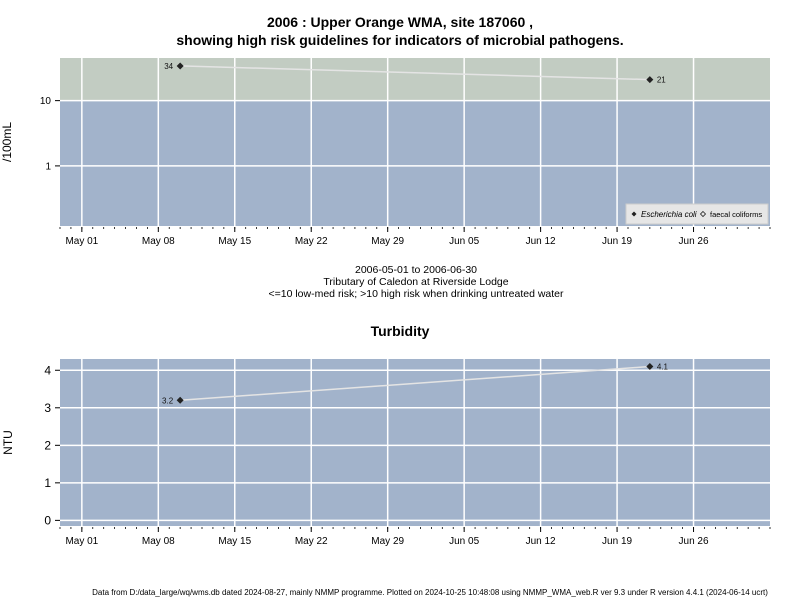 The width and height of the screenshot is (800, 600). I want to click on legend-box, so click(697, 214).